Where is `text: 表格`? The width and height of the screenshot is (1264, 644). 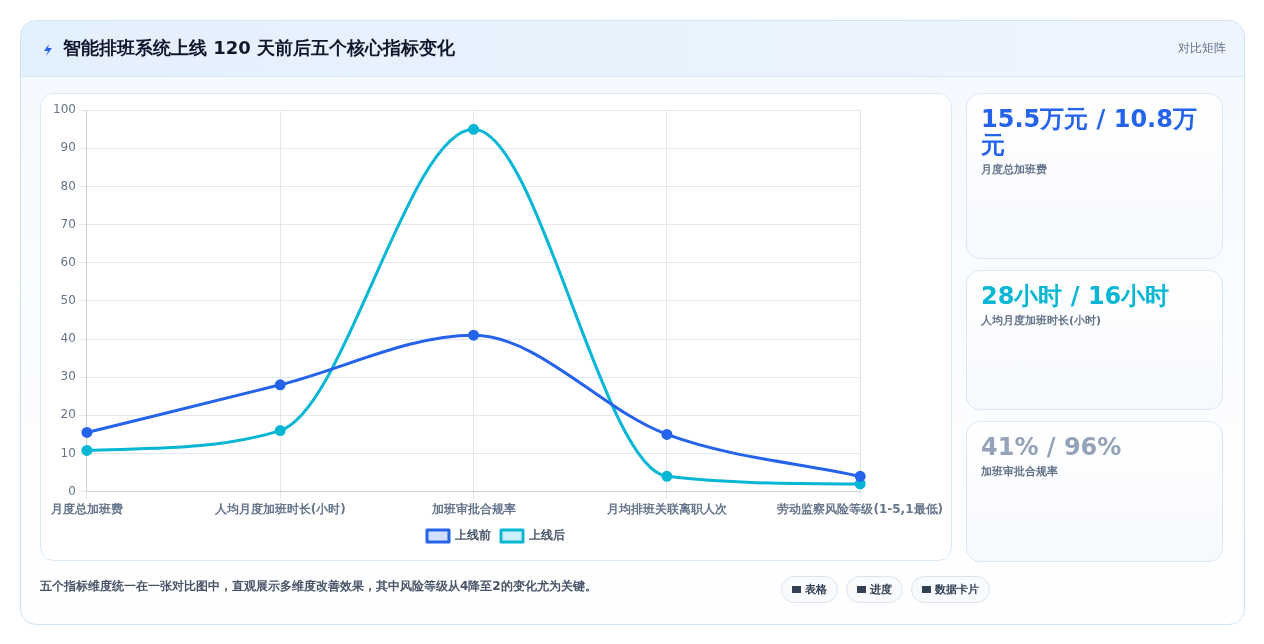 text: 表格 is located at coordinates (816, 589).